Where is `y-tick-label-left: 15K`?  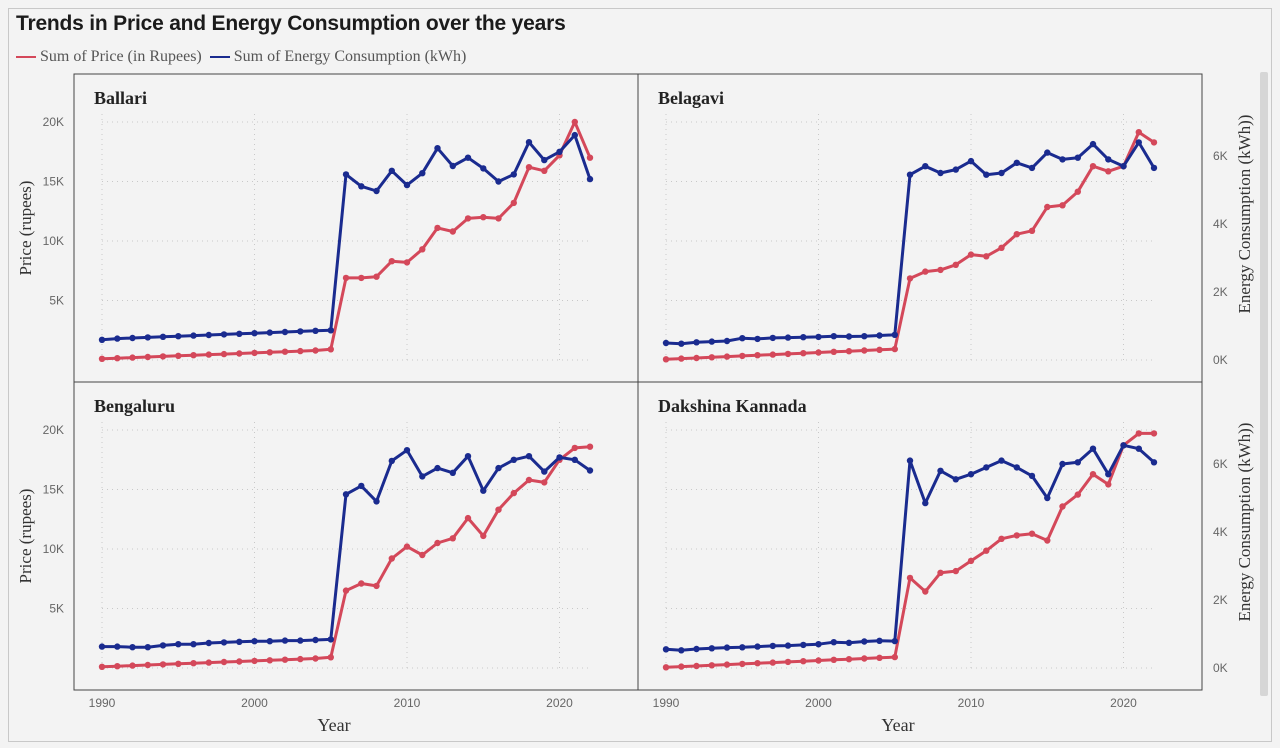
y-tick-label-left: 15K is located at coordinates (53, 182).